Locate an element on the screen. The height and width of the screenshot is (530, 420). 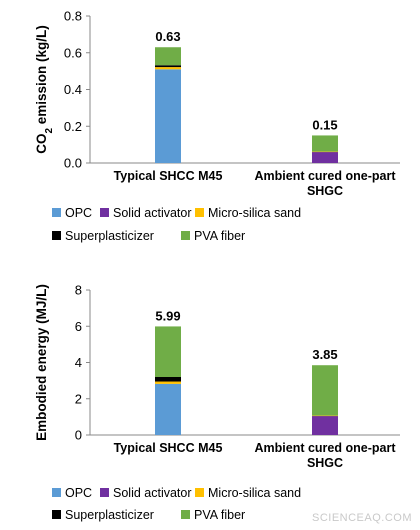
y-tick-label: 0 is located at coordinates (78, 435).